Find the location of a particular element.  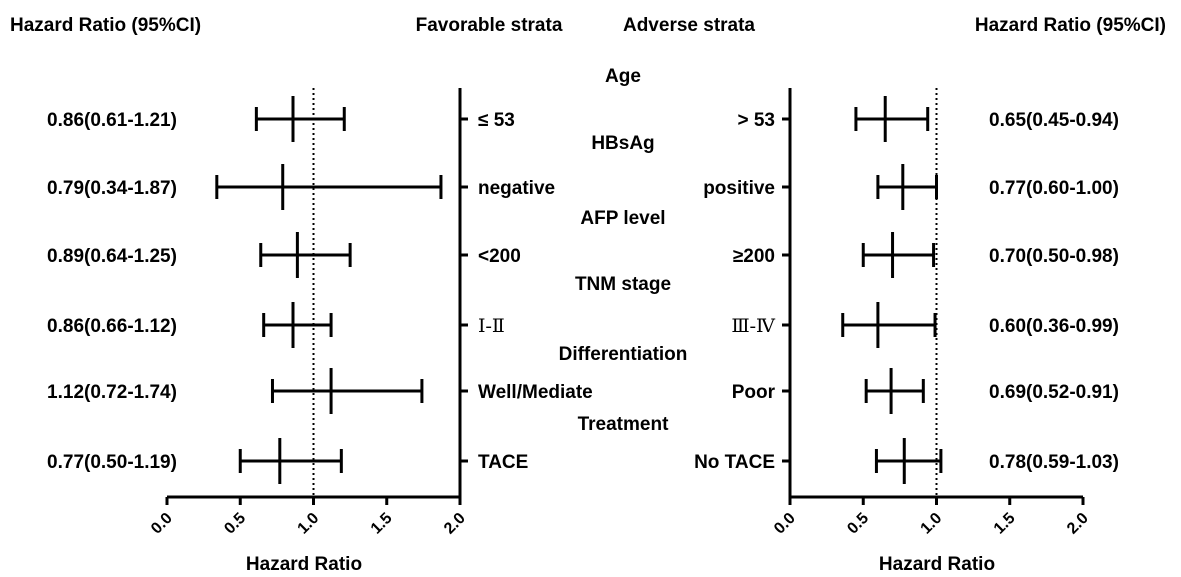

stratum-label: > 53 is located at coordinates (756, 120).